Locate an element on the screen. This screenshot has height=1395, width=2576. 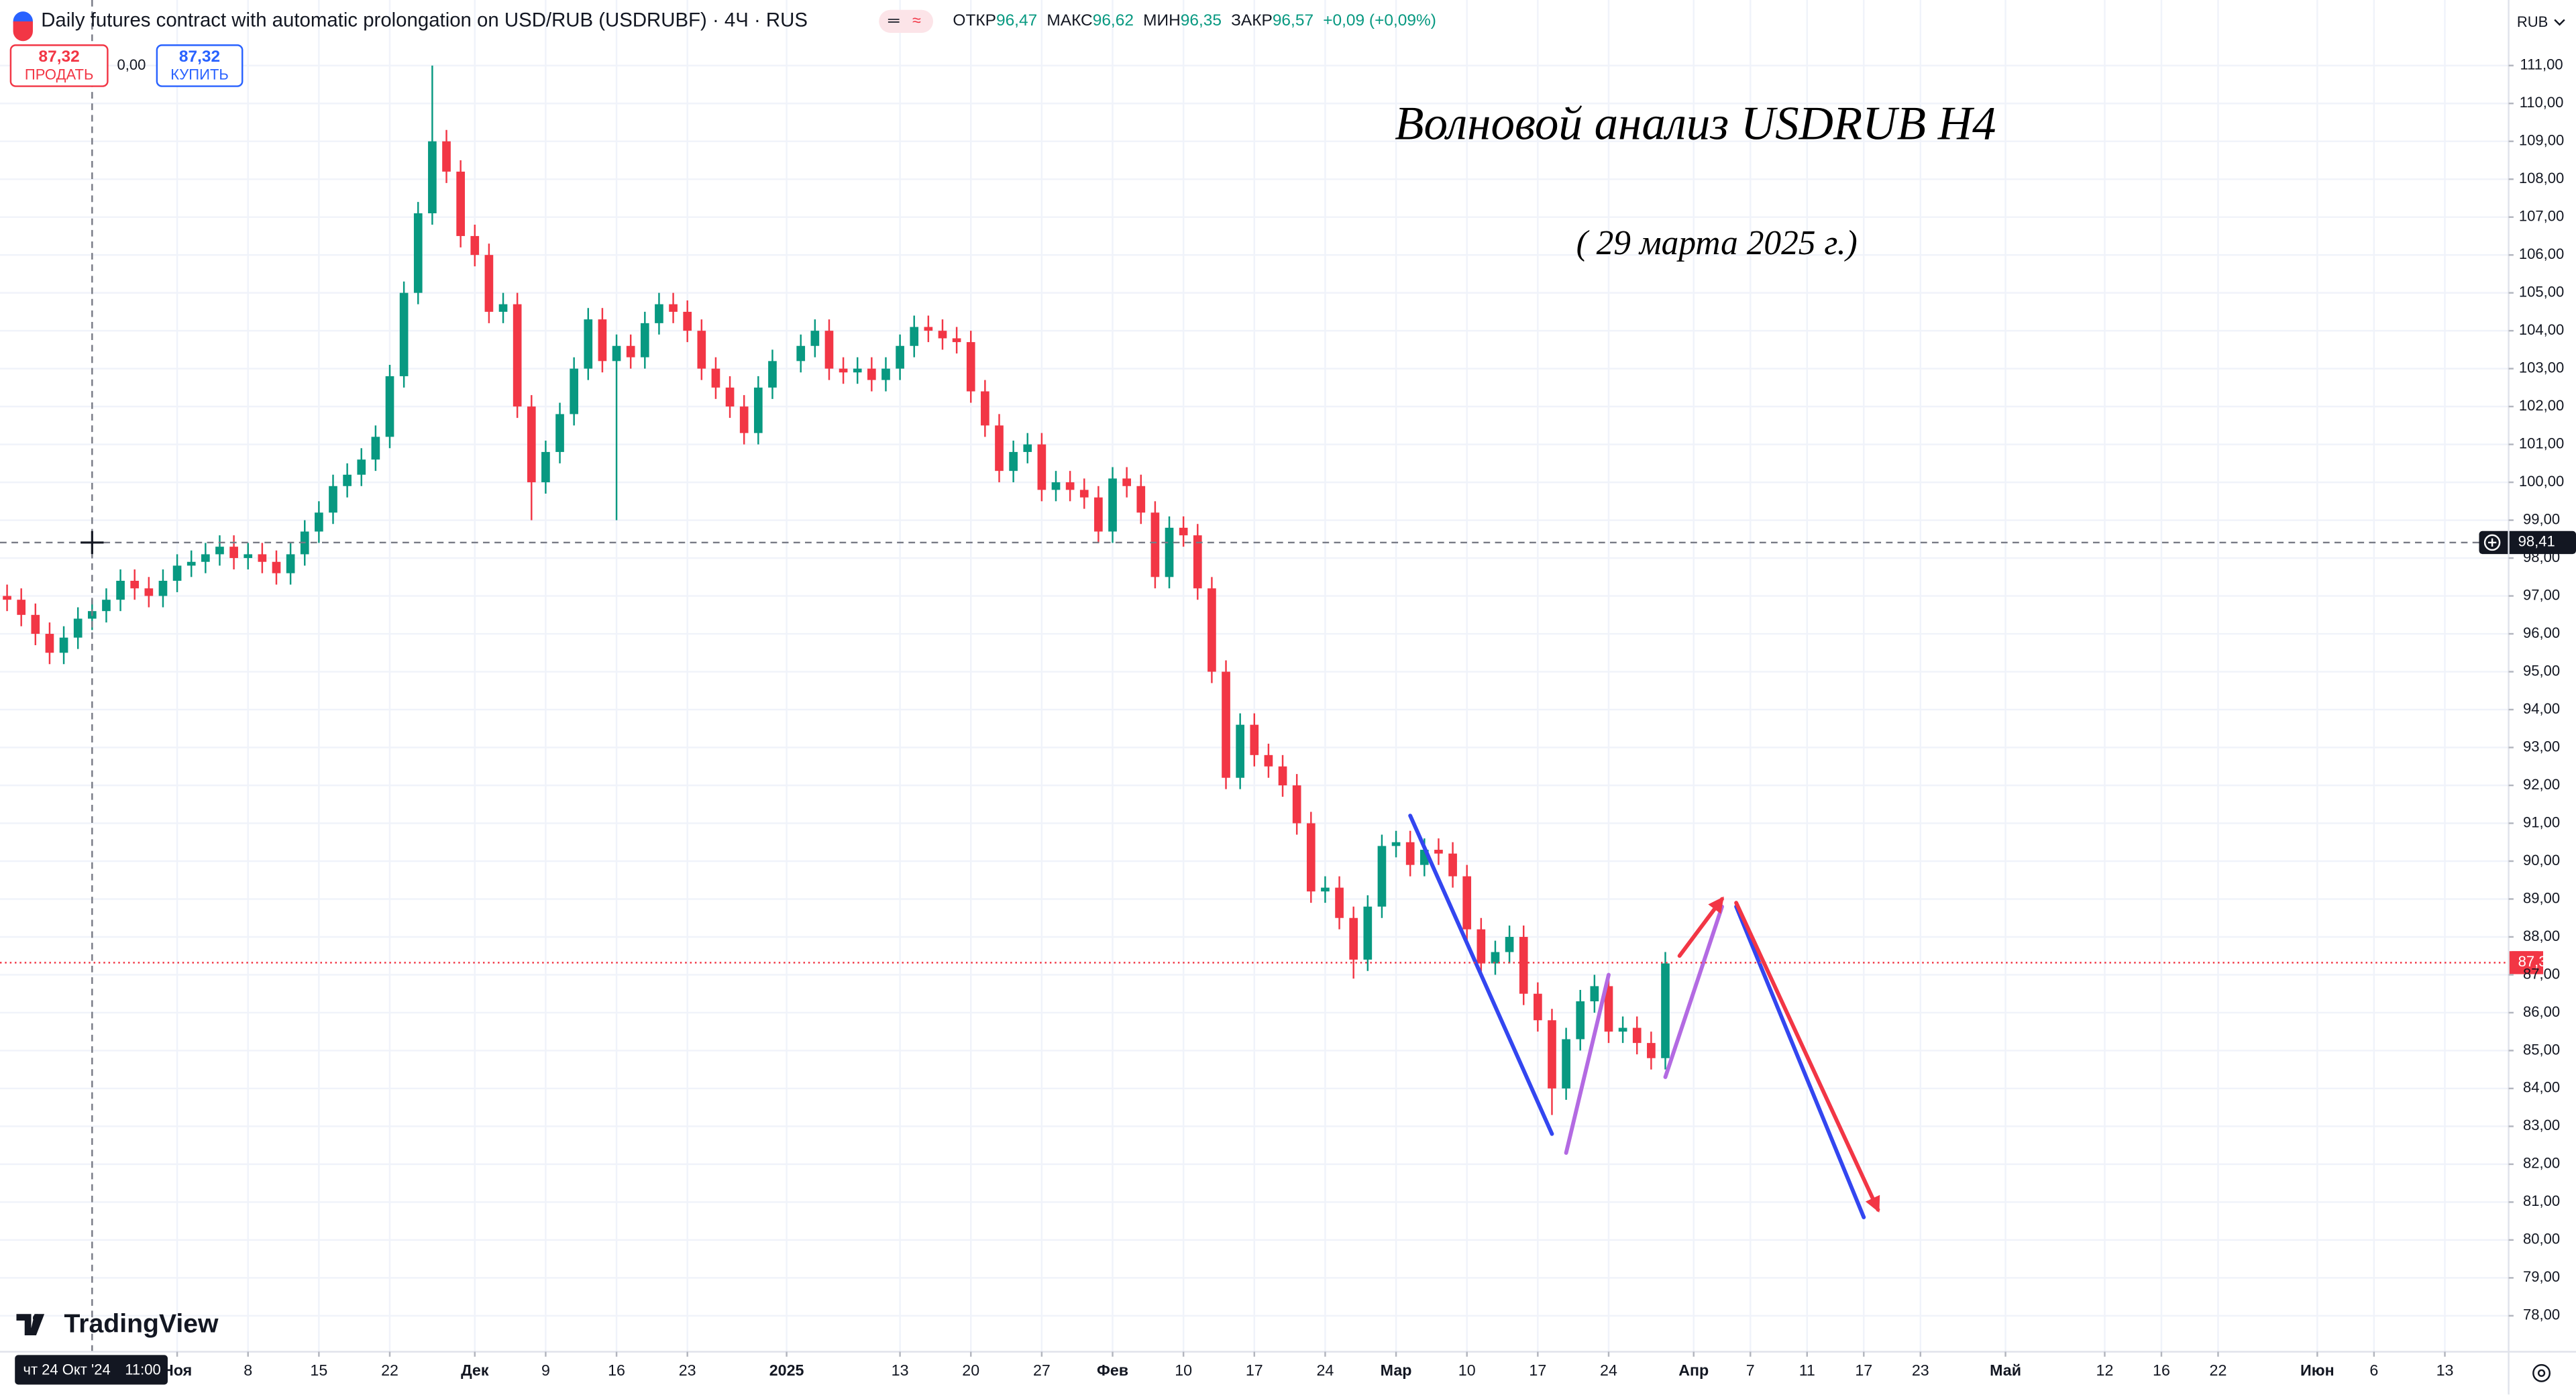
y-tick-label: 103,00 is located at coordinates (2541, 367).